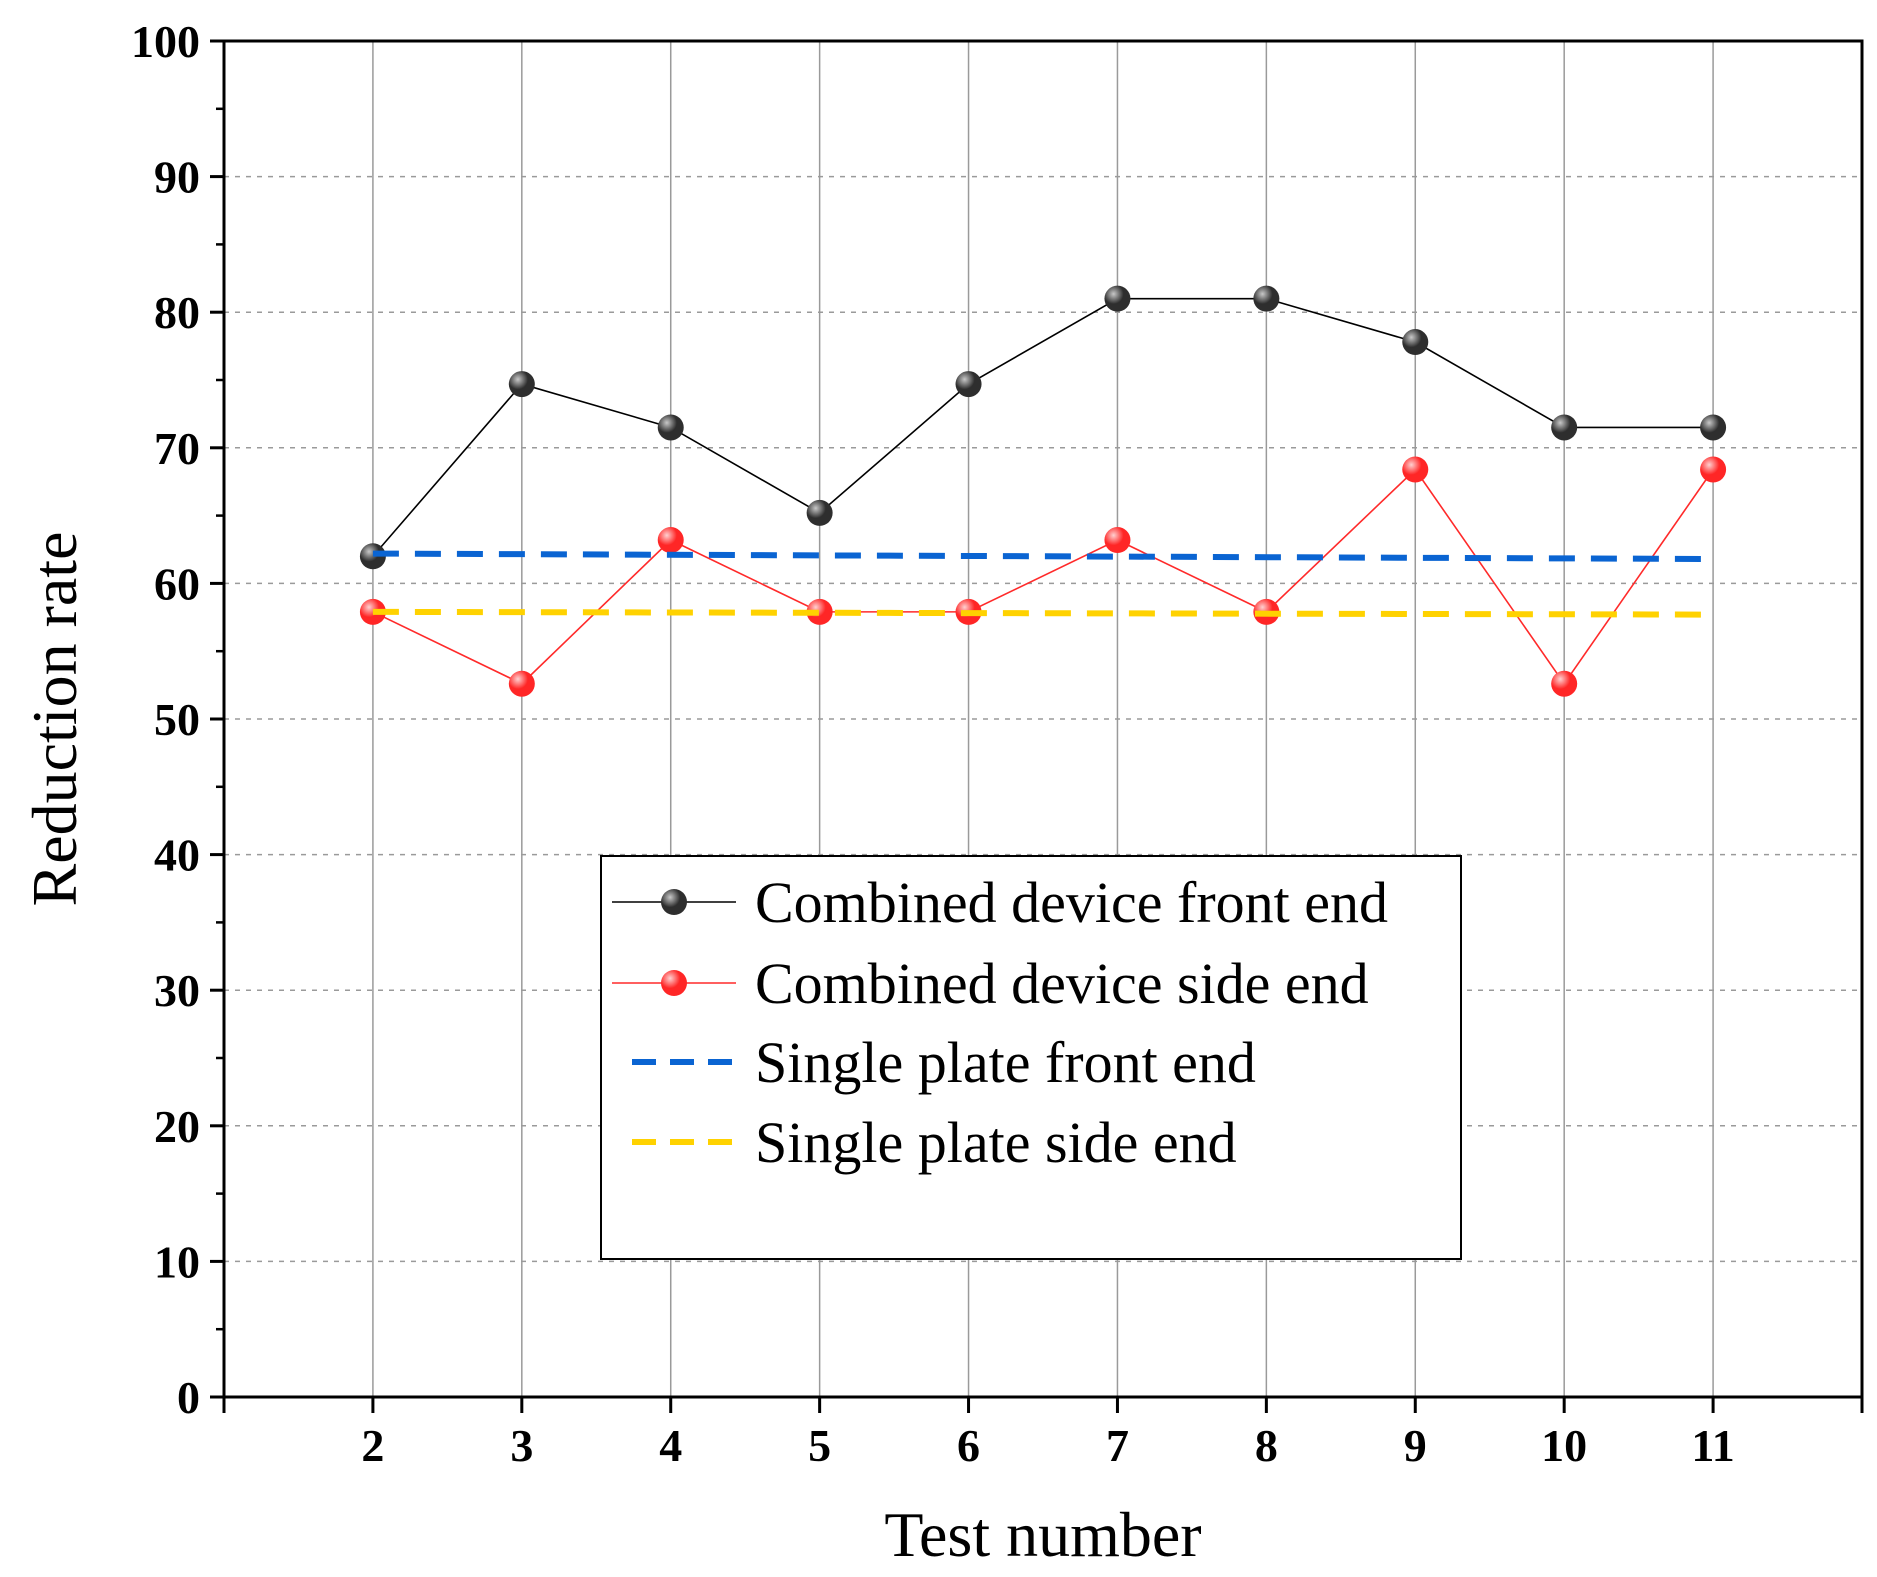 The height and width of the screenshot is (1577, 1877). I want to click on y-tick-label: 0, so click(188, 1397).